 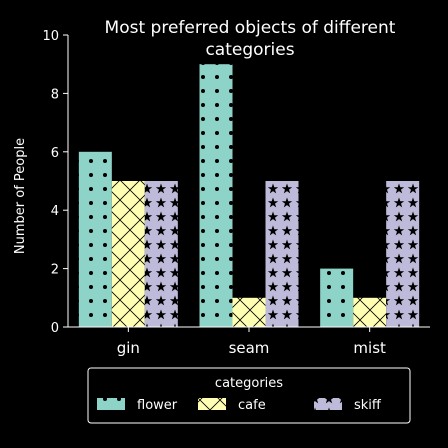 I want to click on chart-title-line-2: categories, so click(x=249, y=50).